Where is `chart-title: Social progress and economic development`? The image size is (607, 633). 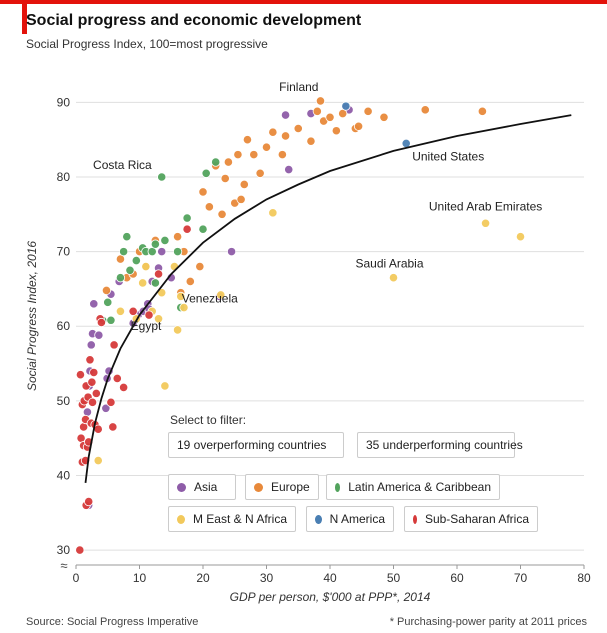 chart-title: Social progress and economic development is located at coordinates (194, 20).